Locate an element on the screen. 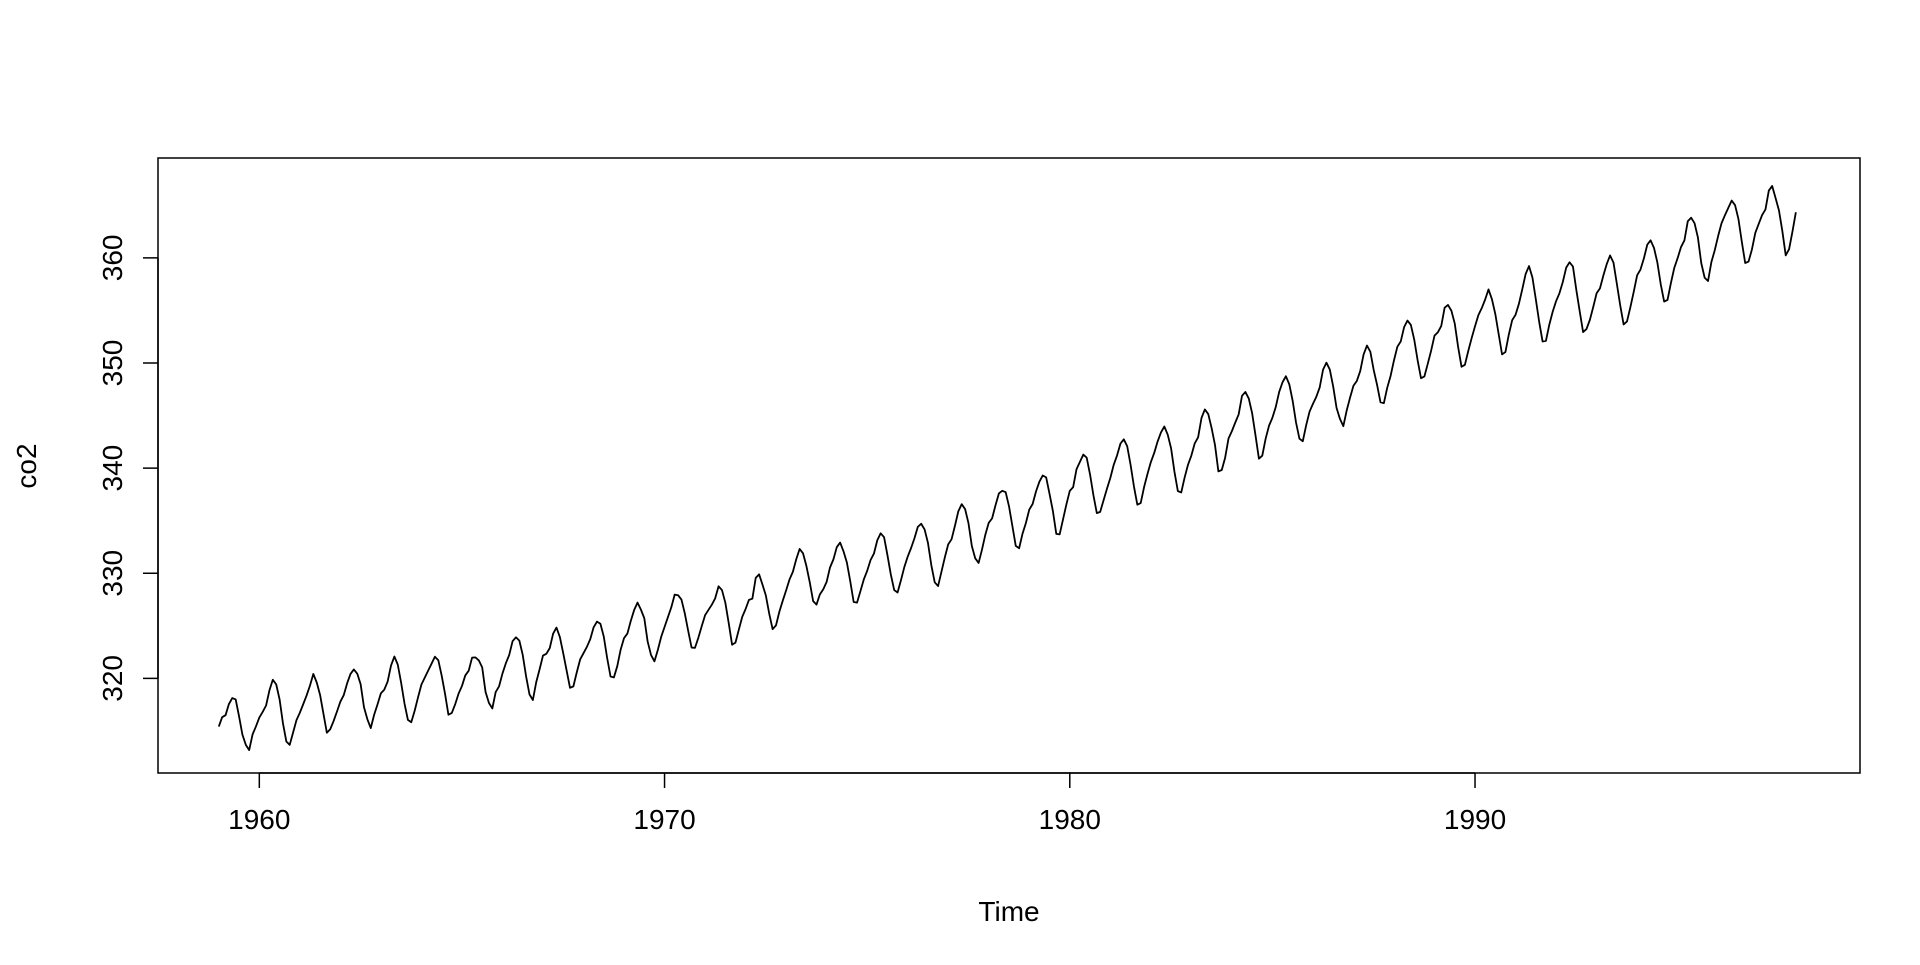 The image size is (1920, 965). y-tick-label: 330 is located at coordinates (112, 573).